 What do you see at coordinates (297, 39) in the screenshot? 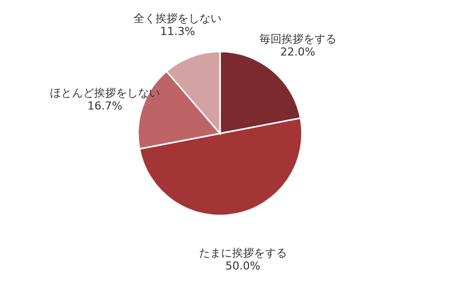
I see `slice-label: 毎回挨拶をする` at bounding box center [297, 39].